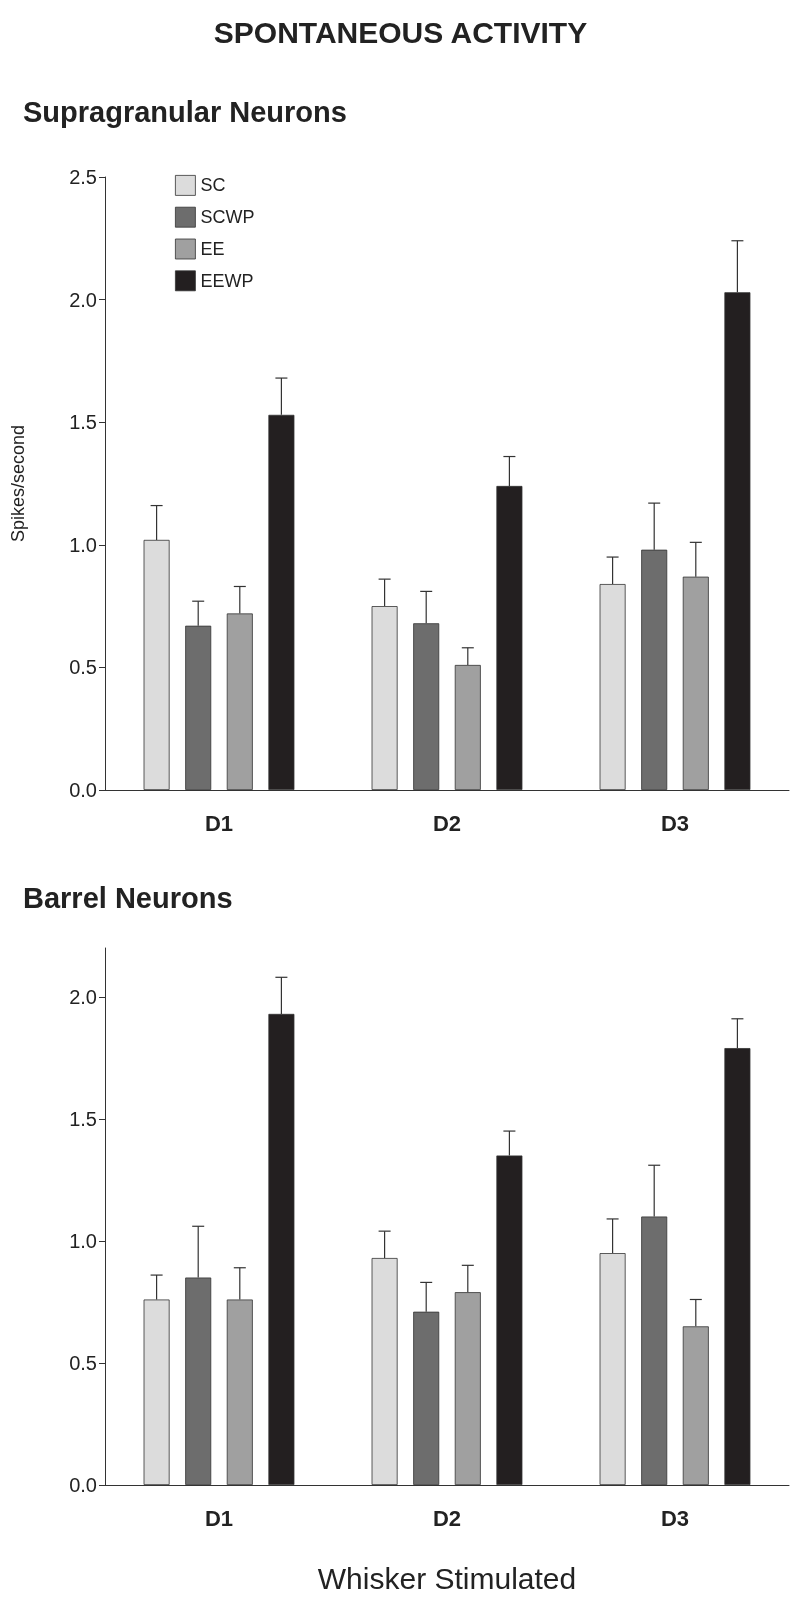  I want to click on chart-title: Barrel Neurons, so click(128, 897).